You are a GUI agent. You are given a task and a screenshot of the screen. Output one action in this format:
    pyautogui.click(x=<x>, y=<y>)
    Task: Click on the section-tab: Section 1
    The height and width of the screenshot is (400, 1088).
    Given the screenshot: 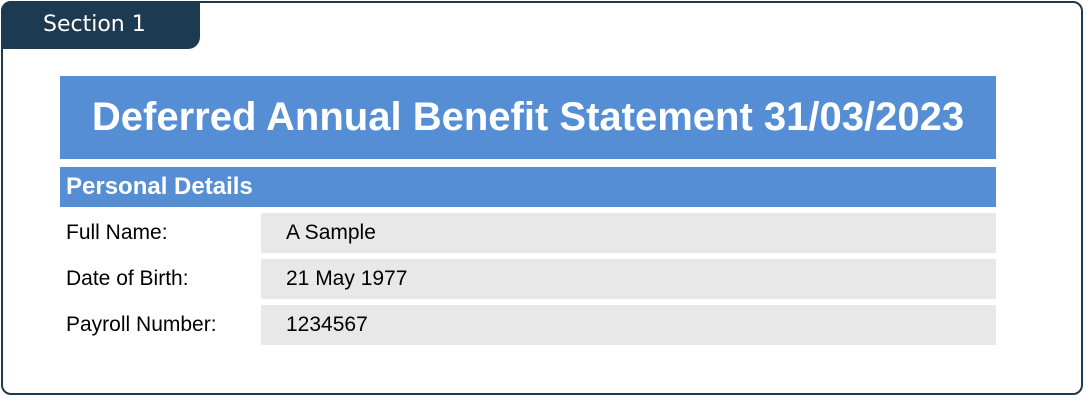 What is the action you would take?
    pyautogui.click(x=100, y=25)
    